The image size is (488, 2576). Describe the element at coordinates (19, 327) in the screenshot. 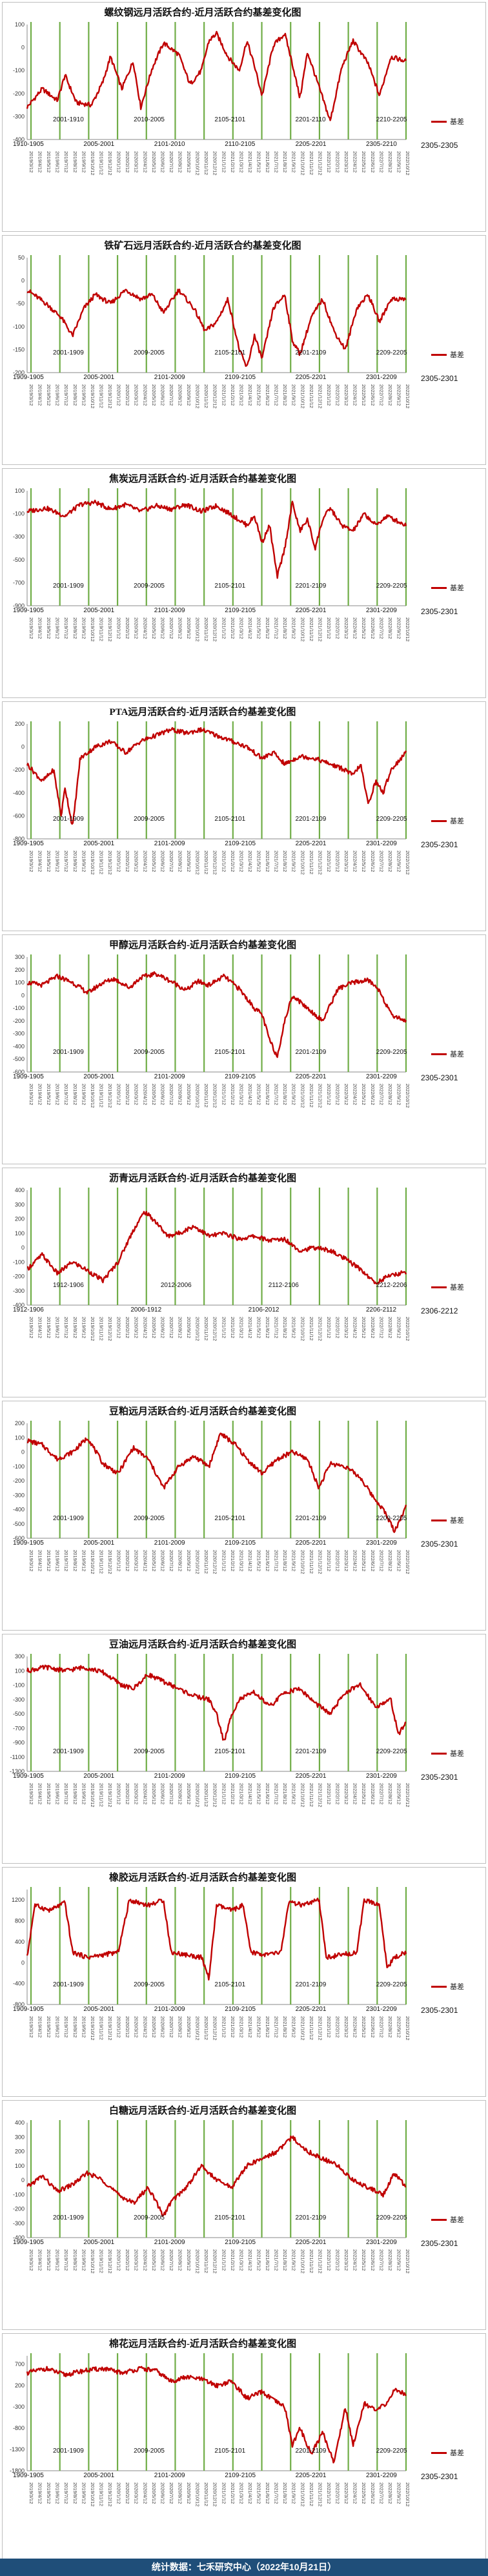

I see `y-tick-label: -100` at that location.